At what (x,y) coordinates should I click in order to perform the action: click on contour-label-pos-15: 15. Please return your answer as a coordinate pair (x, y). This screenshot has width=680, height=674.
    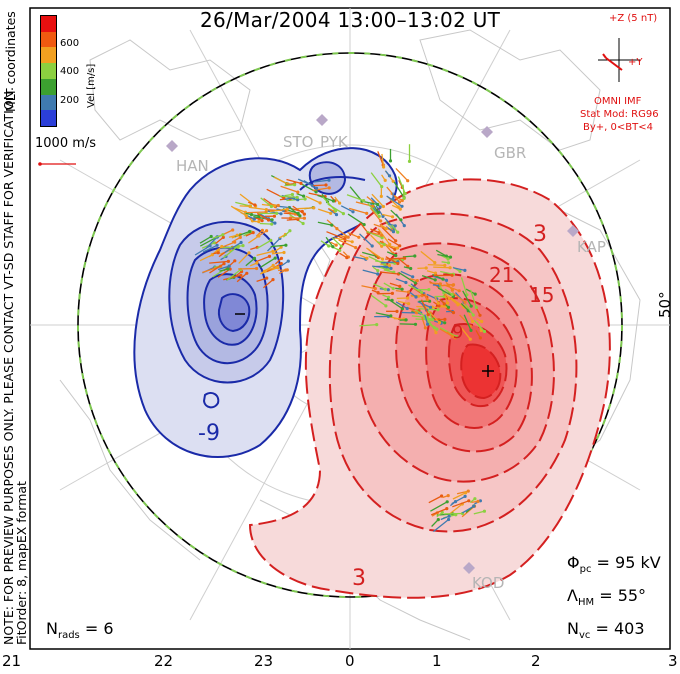
    Looking at the image, I should click on (542, 295).